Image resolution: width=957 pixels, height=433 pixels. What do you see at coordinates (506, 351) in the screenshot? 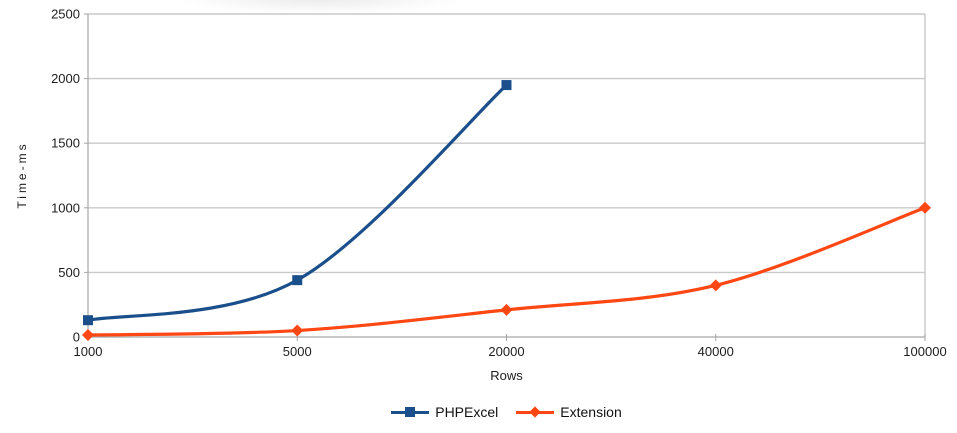
I see `x-tick-label: 20000` at bounding box center [506, 351].